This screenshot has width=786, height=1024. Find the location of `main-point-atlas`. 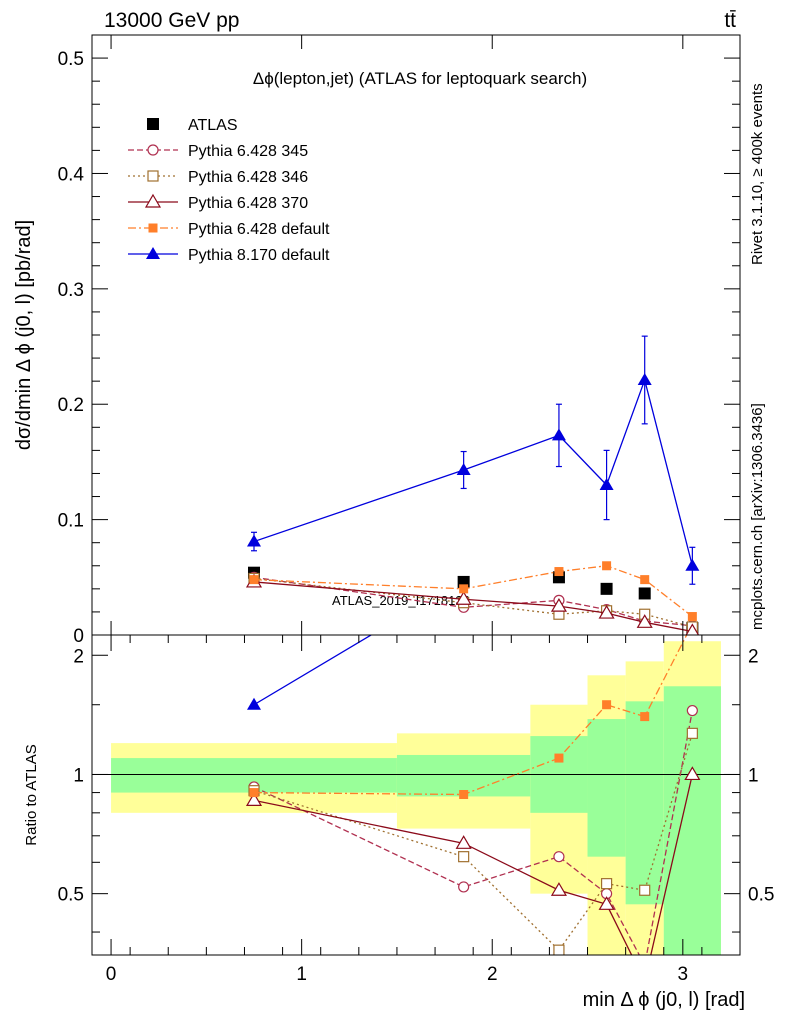

main-point-atlas is located at coordinates (644, 593).